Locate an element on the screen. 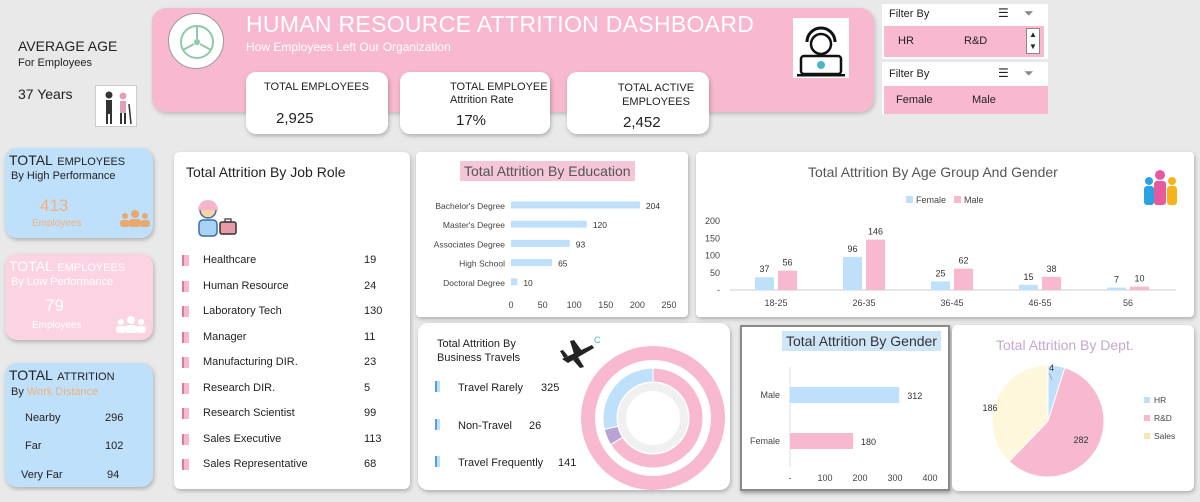 This screenshot has width=1200, height=502. gender-bar is located at coordinates (821, 441).